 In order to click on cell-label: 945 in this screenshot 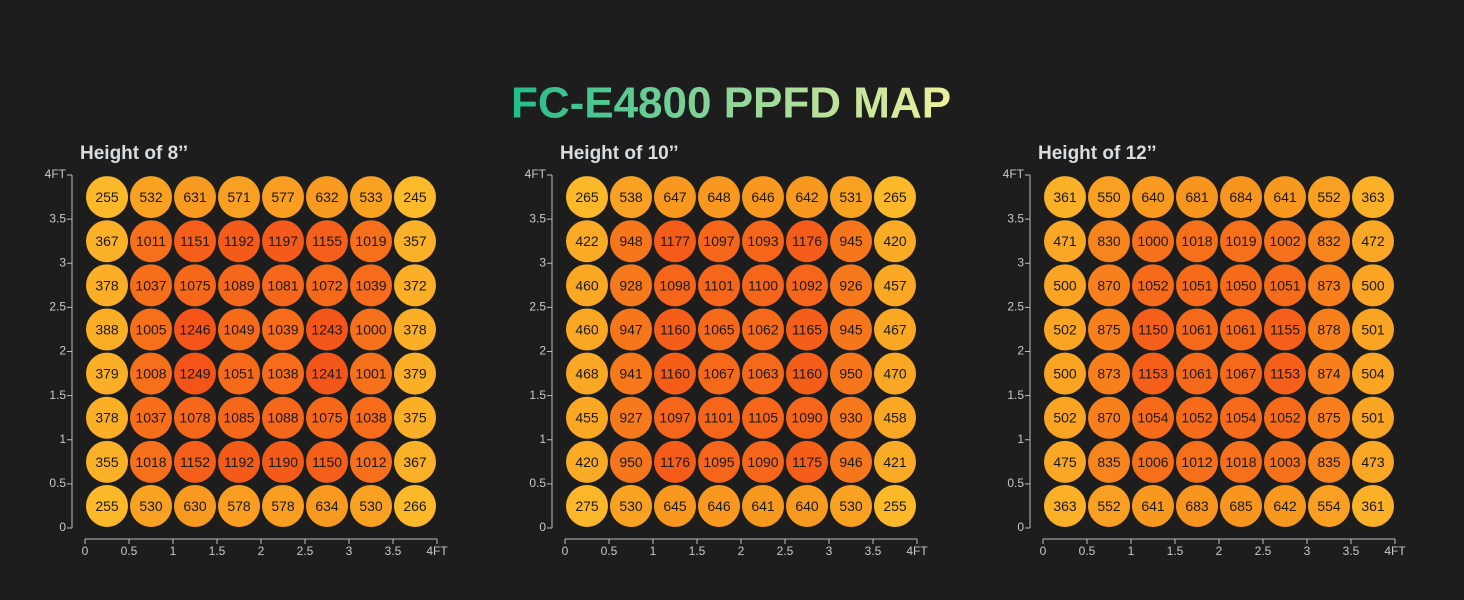, I will do `click(851, 329)`.